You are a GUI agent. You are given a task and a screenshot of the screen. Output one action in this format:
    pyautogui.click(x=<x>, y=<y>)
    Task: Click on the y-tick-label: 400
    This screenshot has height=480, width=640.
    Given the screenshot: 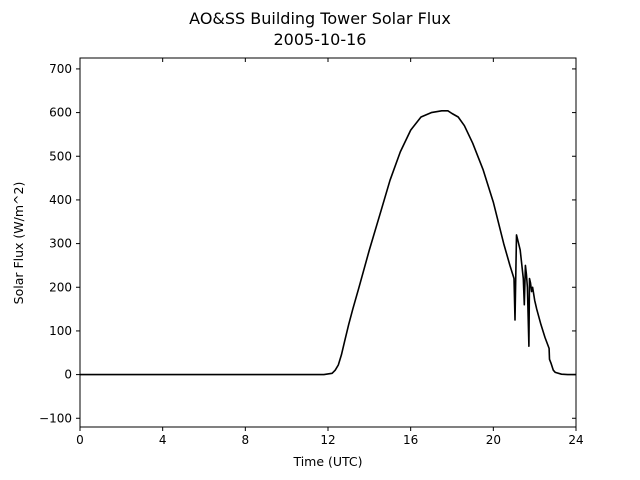 What is the action you would take?
    pyautogui.click(x=60, y=200)
    